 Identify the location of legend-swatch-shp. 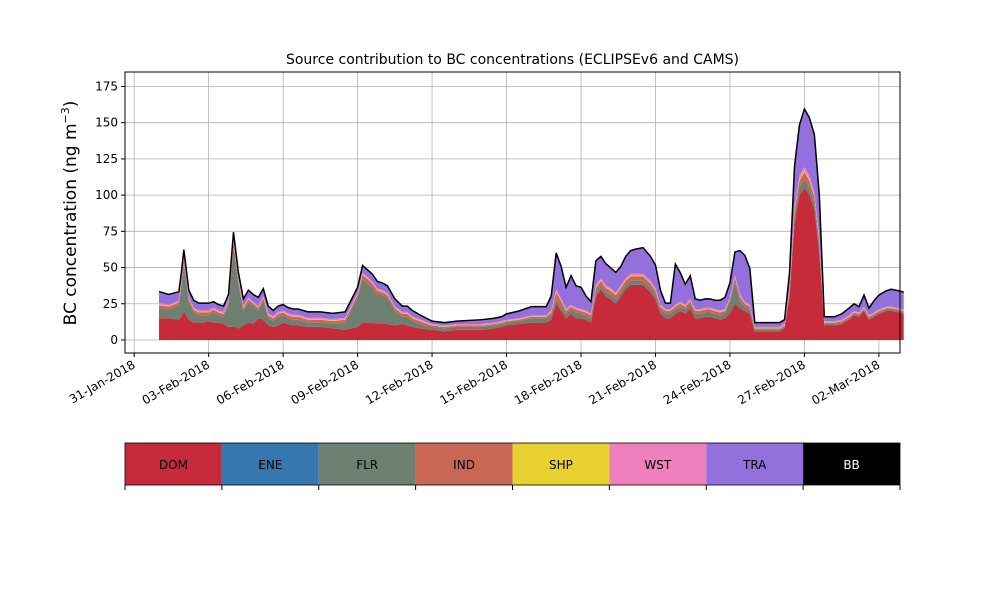
(561, 464).